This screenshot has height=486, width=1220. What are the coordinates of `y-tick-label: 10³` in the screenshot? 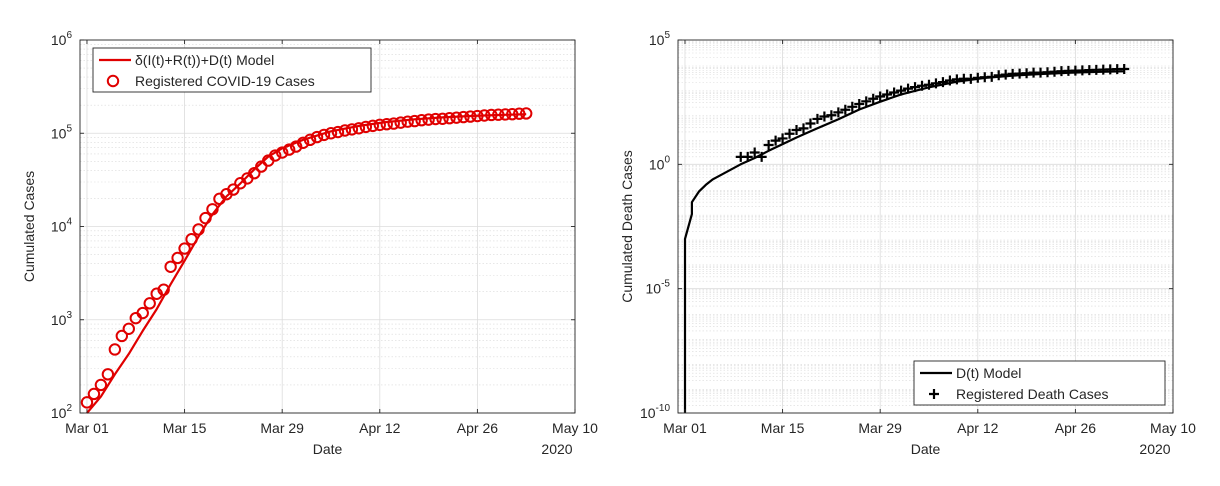 It's located at (62, 319).